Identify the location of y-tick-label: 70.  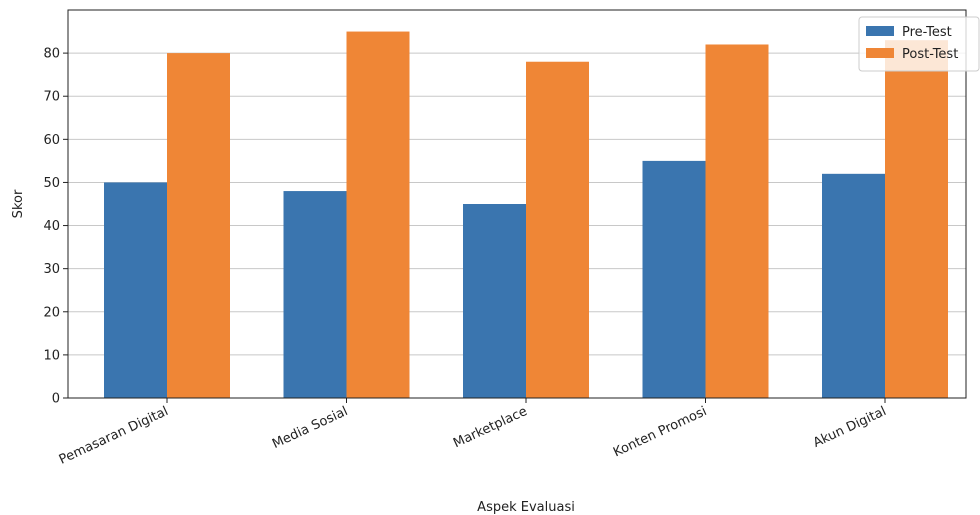
(51, 97).